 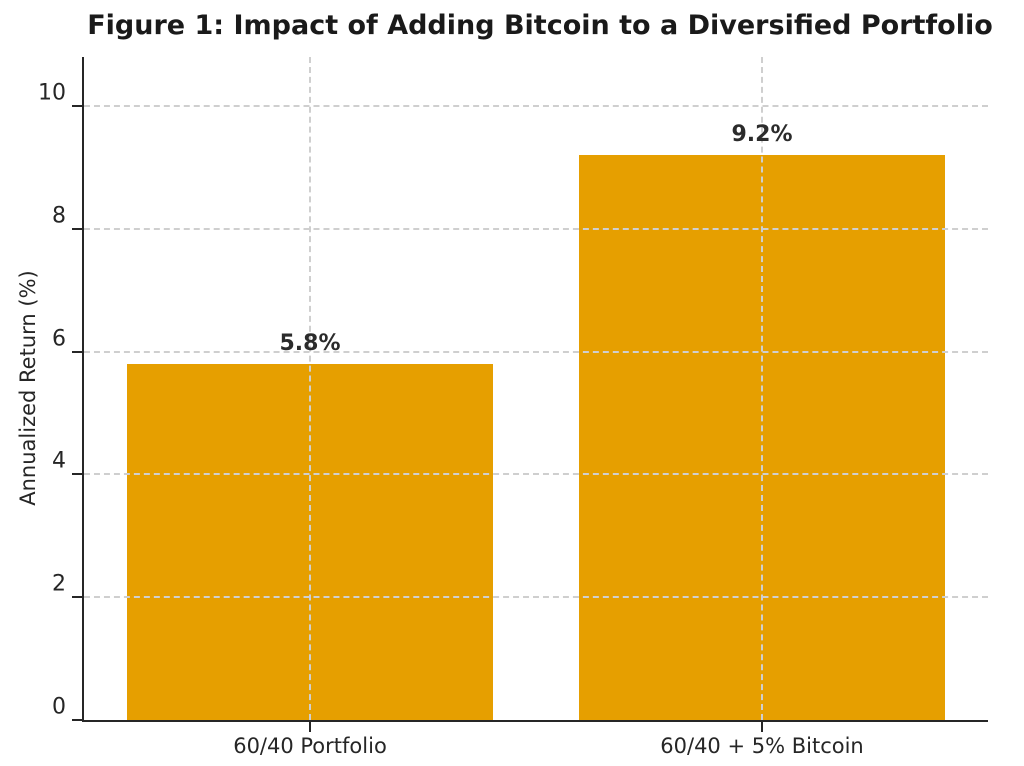 What do you see at coordinates (59, 216) in the screenshot?
I see `y-tick-label: 8` at bounding box center [59, 216].